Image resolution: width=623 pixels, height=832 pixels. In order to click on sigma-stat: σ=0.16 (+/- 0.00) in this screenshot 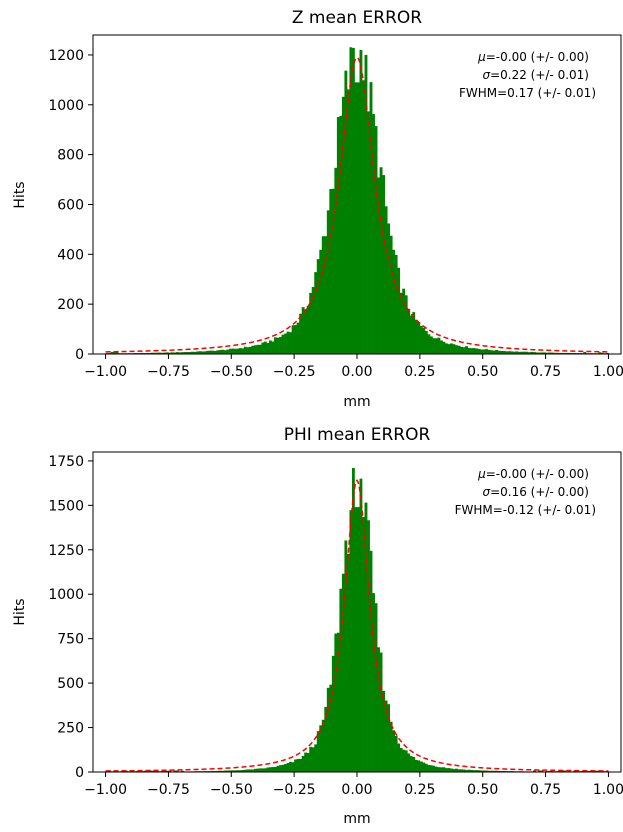, I will do `click(535, 492)`.